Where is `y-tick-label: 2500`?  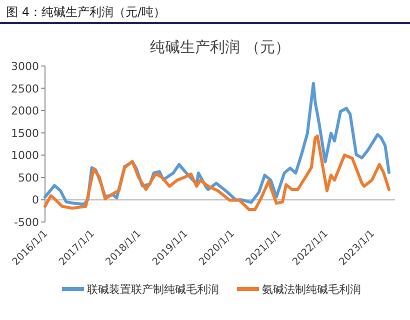 y-tick-label: 2500 is located at coordinates (25, 89).